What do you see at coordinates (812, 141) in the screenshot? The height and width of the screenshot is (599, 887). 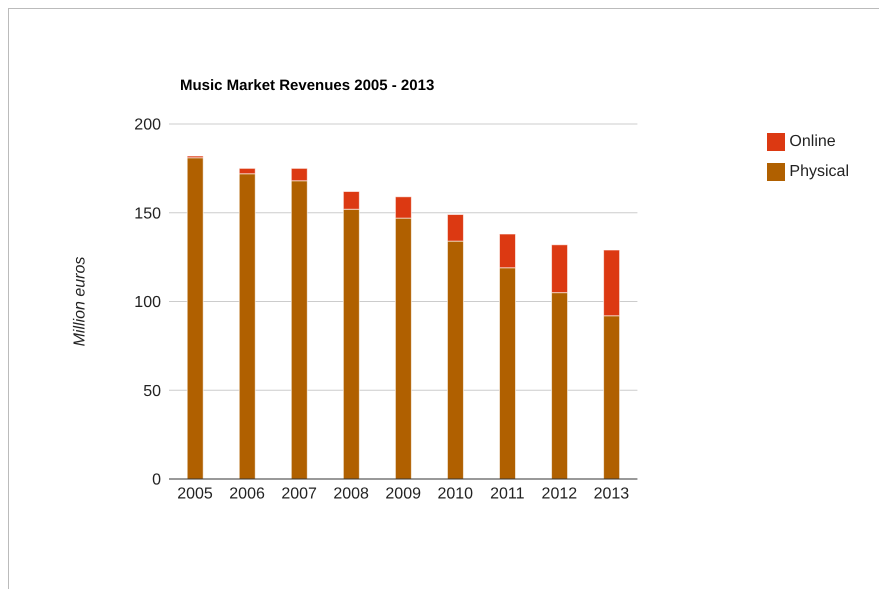 I see `legend-label: Online` at bounding box center [812, 141].